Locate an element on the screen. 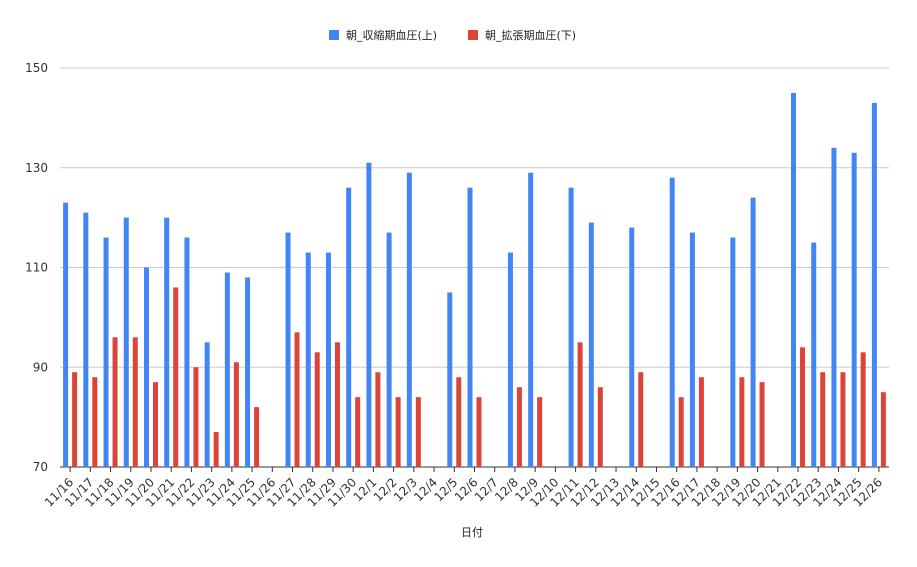 The image size is (917, 567). y-tick-label: 110 is located at coordinates (36, 268).